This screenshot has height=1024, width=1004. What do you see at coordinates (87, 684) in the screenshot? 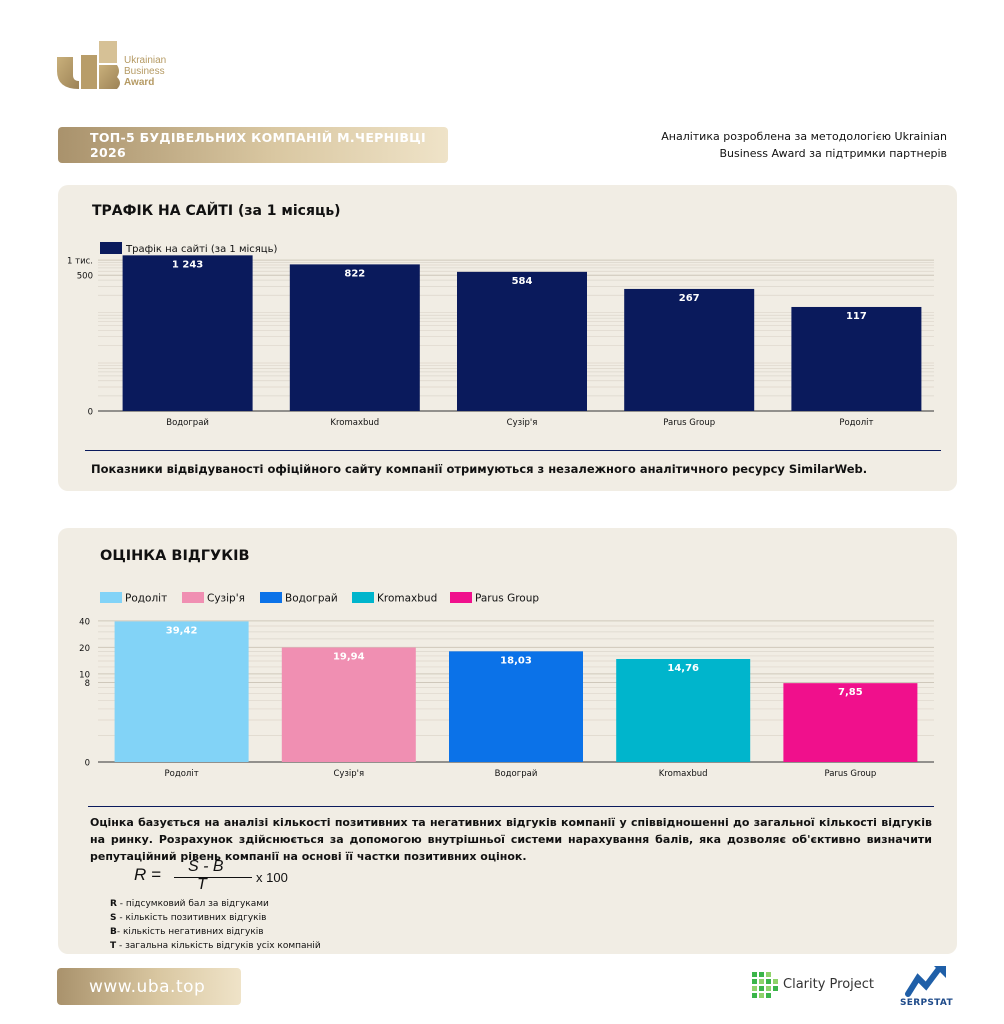
I see `y-tick-label: 8` at bounding box center [87, 684].